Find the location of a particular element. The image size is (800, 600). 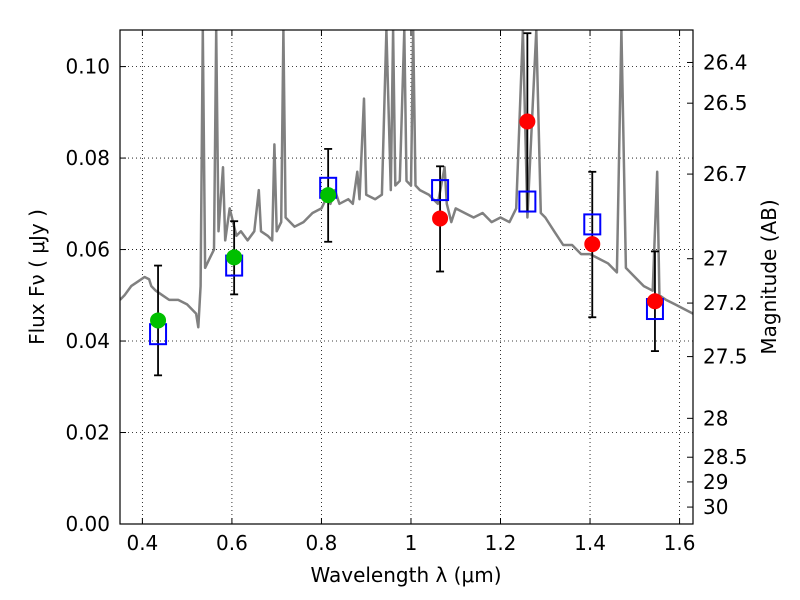

right-tick-label: 28.5 is located at coordinates (725, 457).